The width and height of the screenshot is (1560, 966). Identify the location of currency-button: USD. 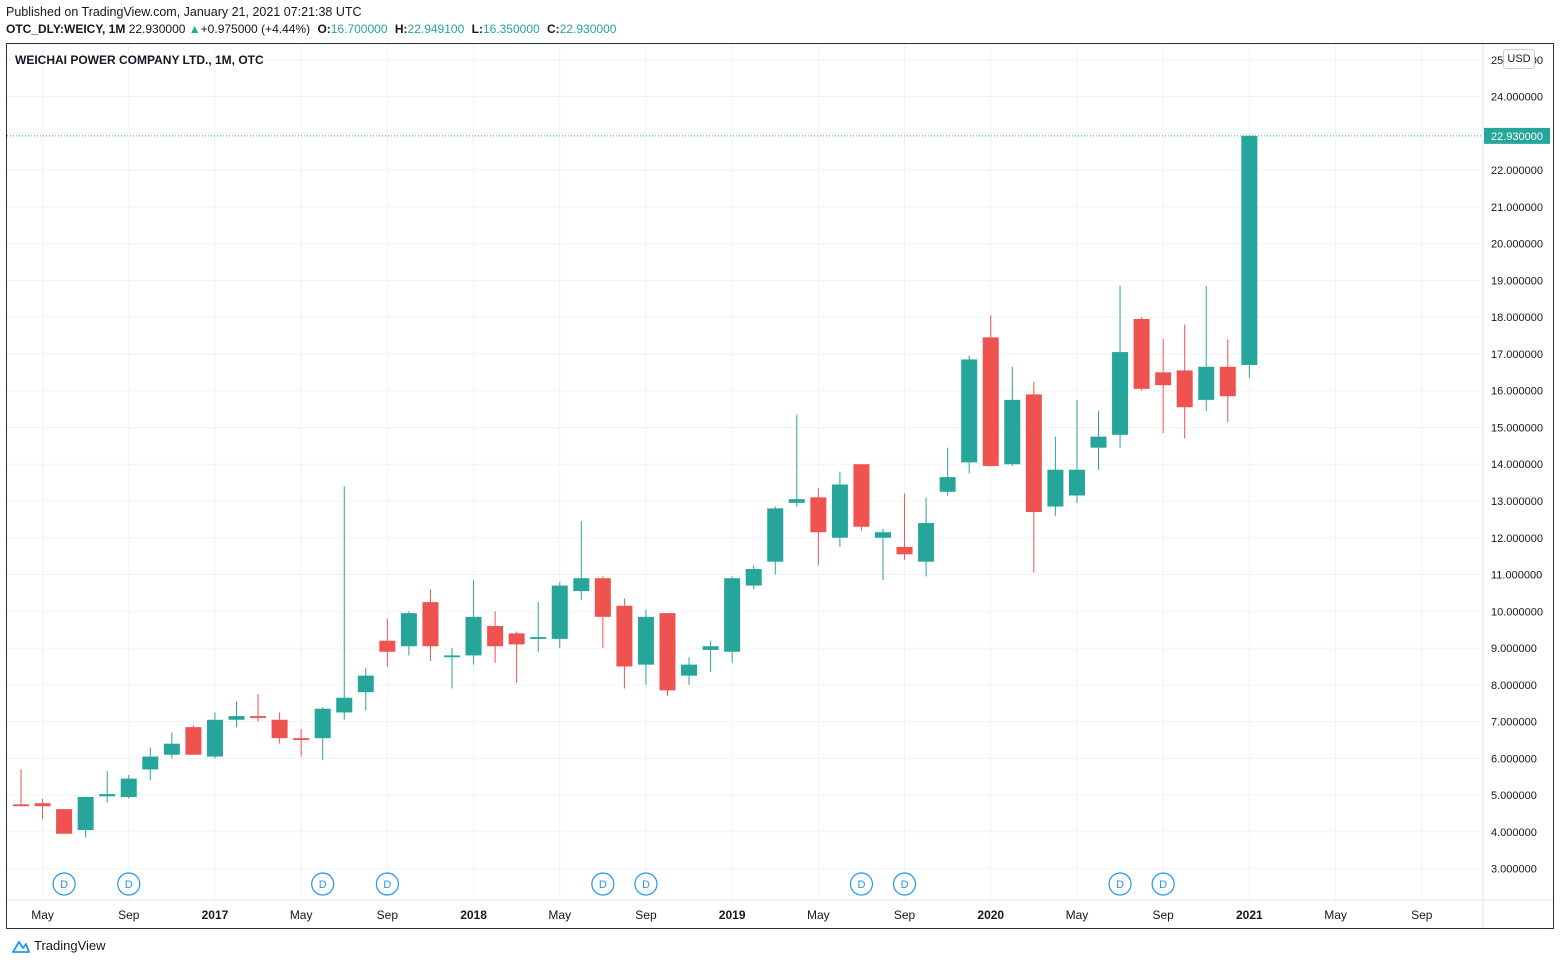
(1519, 59).